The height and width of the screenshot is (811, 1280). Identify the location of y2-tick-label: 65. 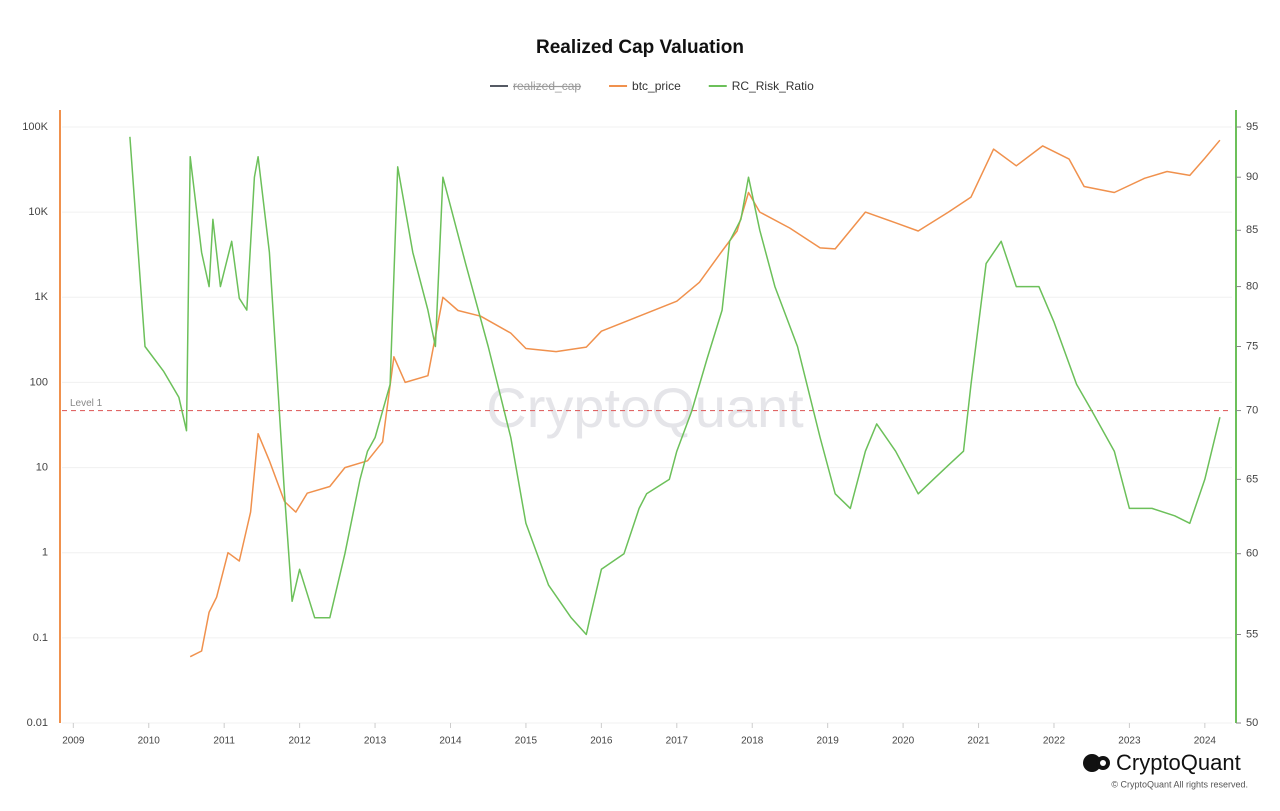
(1252, 479).